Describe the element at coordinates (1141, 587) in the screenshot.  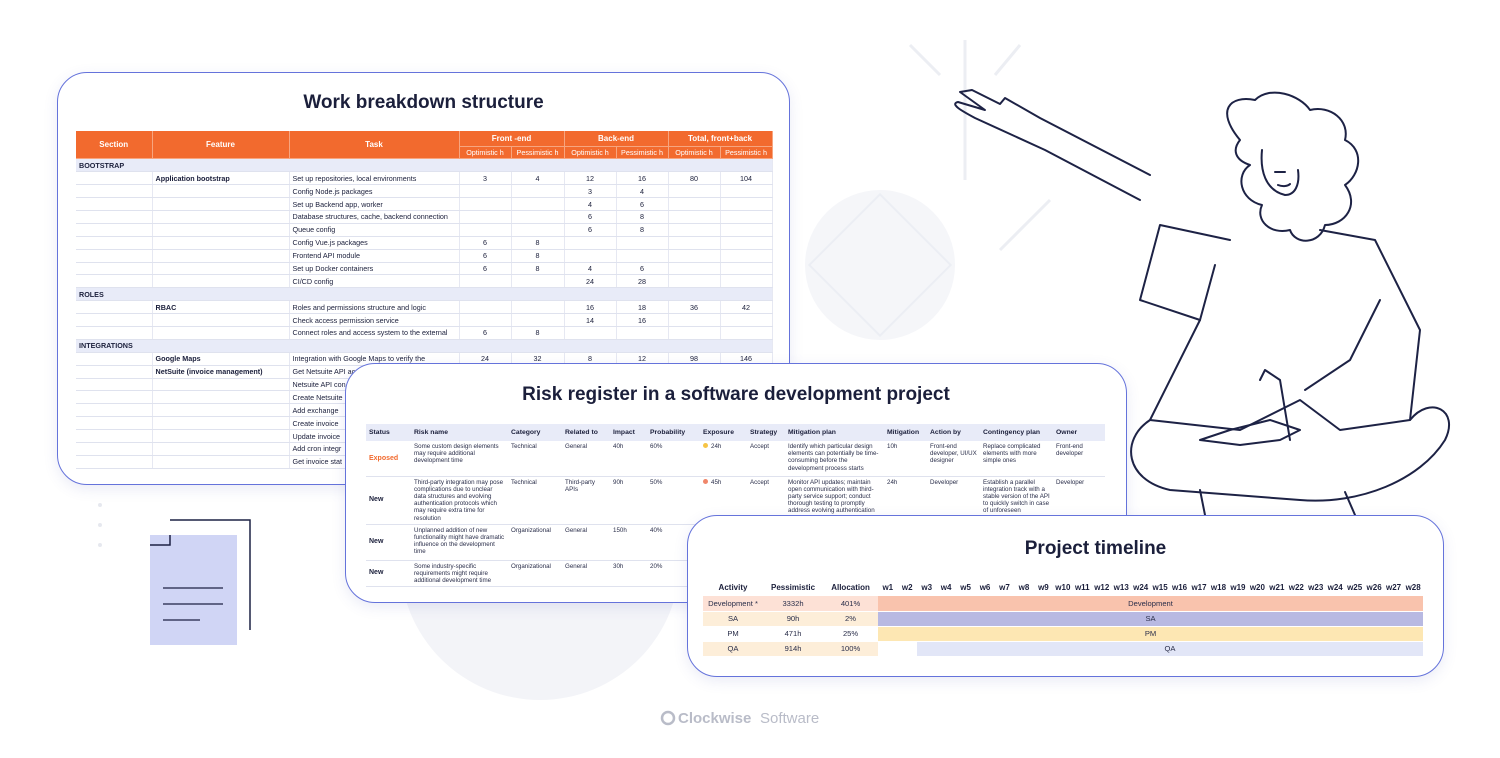
I see `week-label: w24` at that location.